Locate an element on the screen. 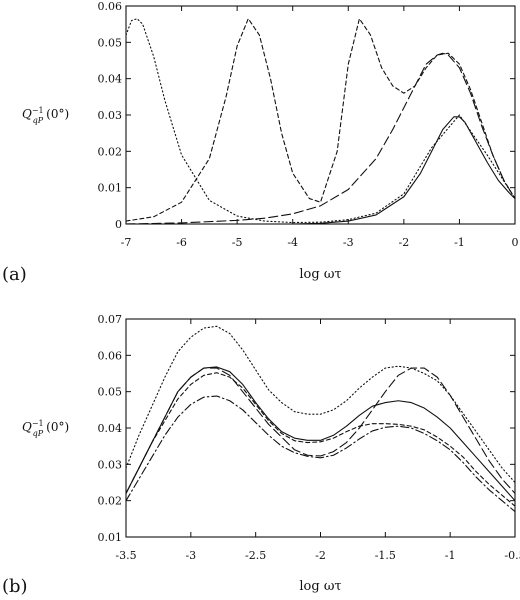 The image size is (520, 600). x-tick-label: -5 is located at coordinates (237, 242).